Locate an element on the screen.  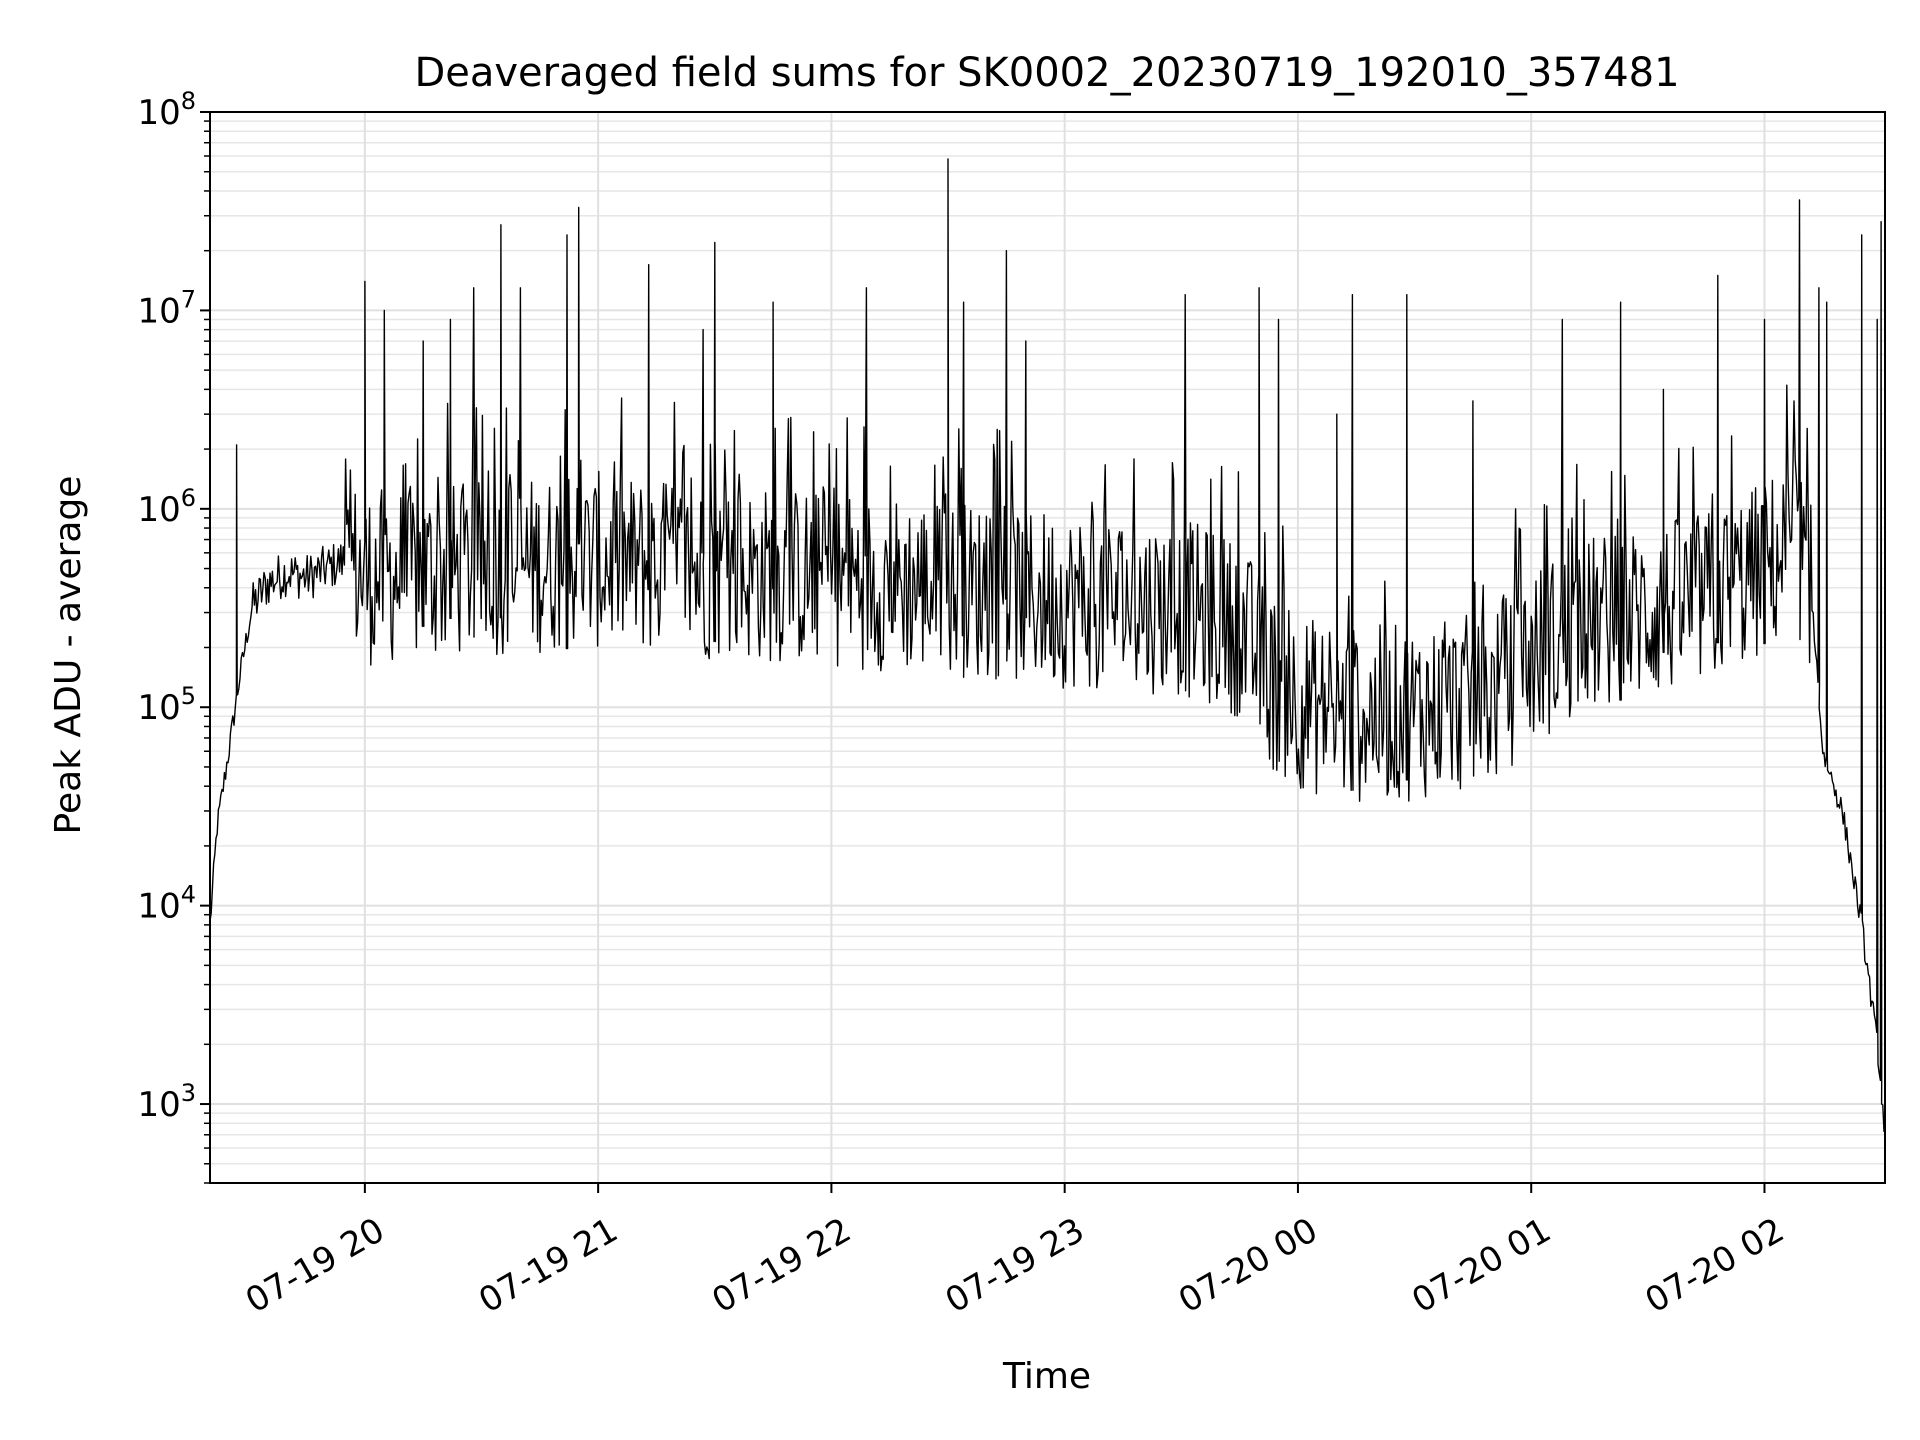
y-tick-label: 10³ is located at coordinates (166, 1102).